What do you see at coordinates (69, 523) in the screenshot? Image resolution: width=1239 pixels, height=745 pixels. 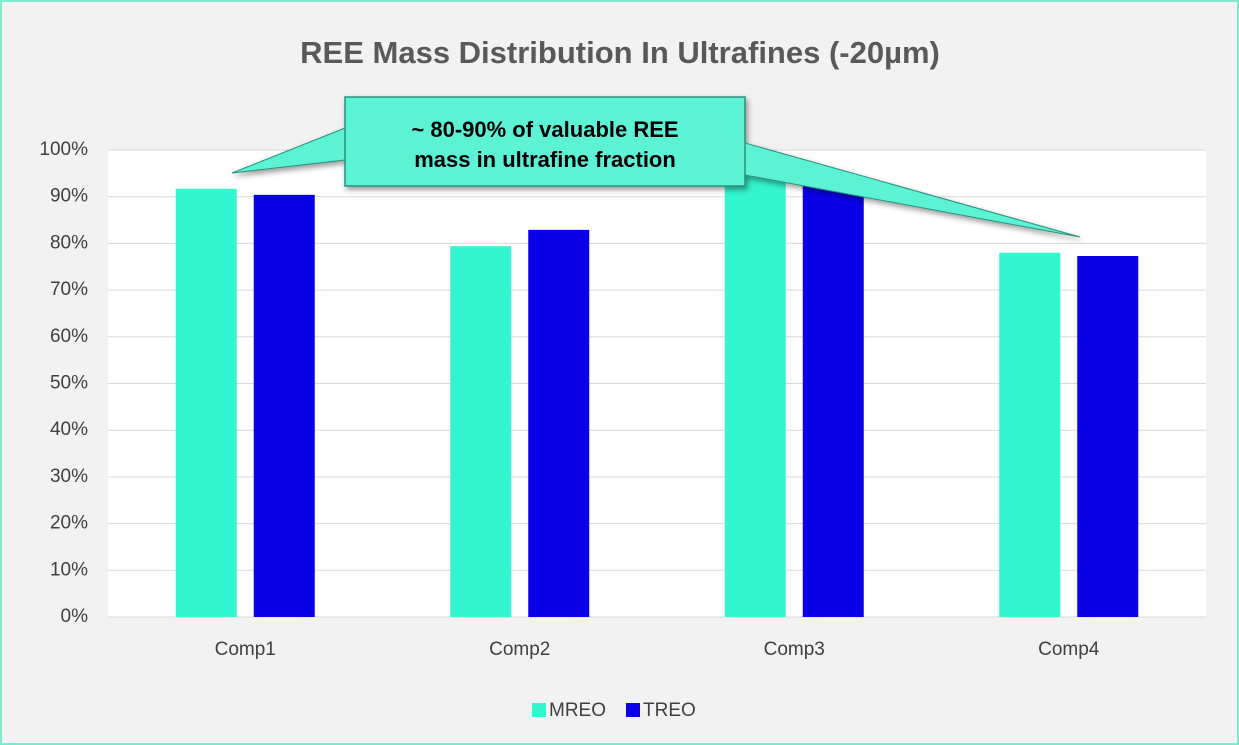 I see `y-tick-label: 20%` at bounding box center [69, 523].